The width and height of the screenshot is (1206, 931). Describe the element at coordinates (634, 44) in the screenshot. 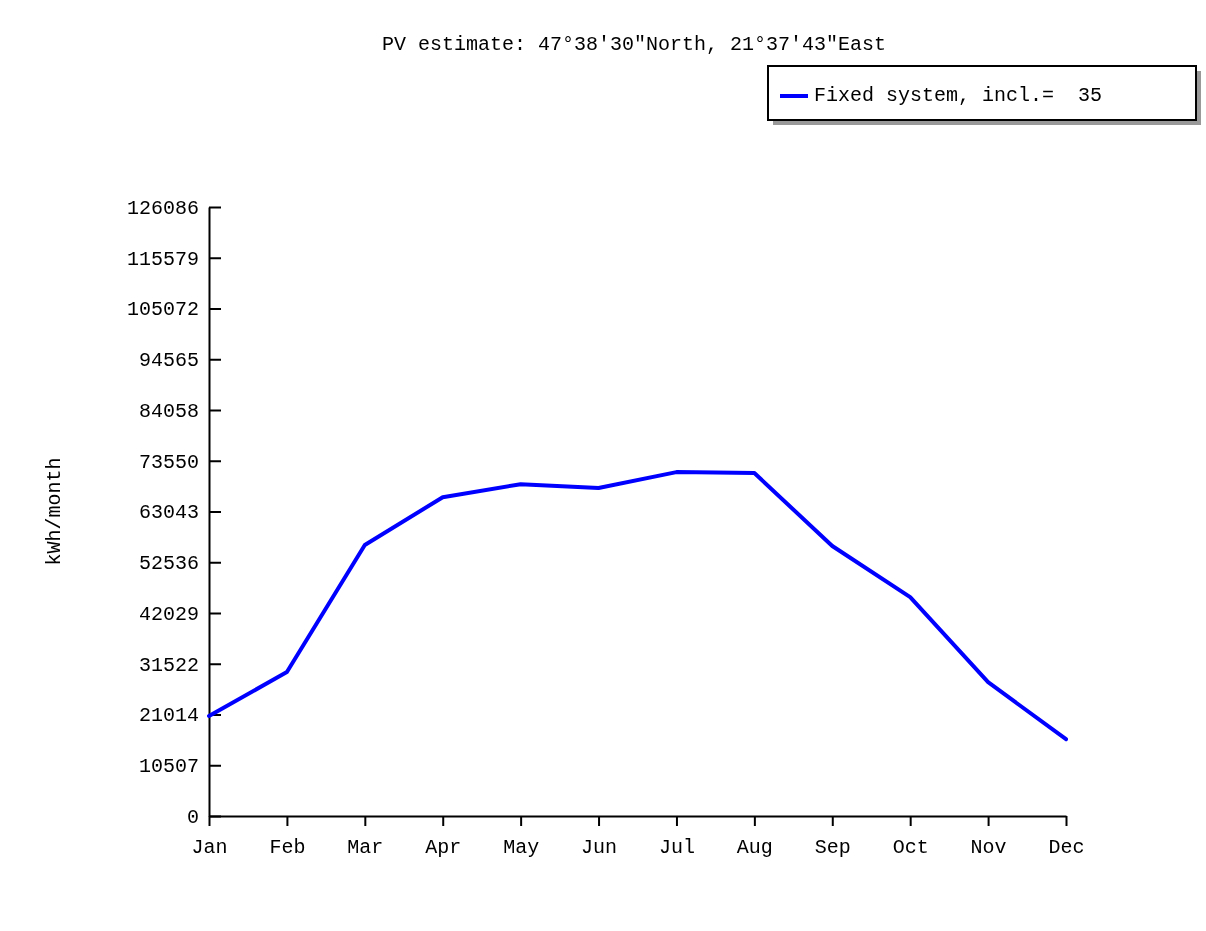

I see `chart-title: PV estimate: 47°38′30"North, 21°37′43"East` at that location.